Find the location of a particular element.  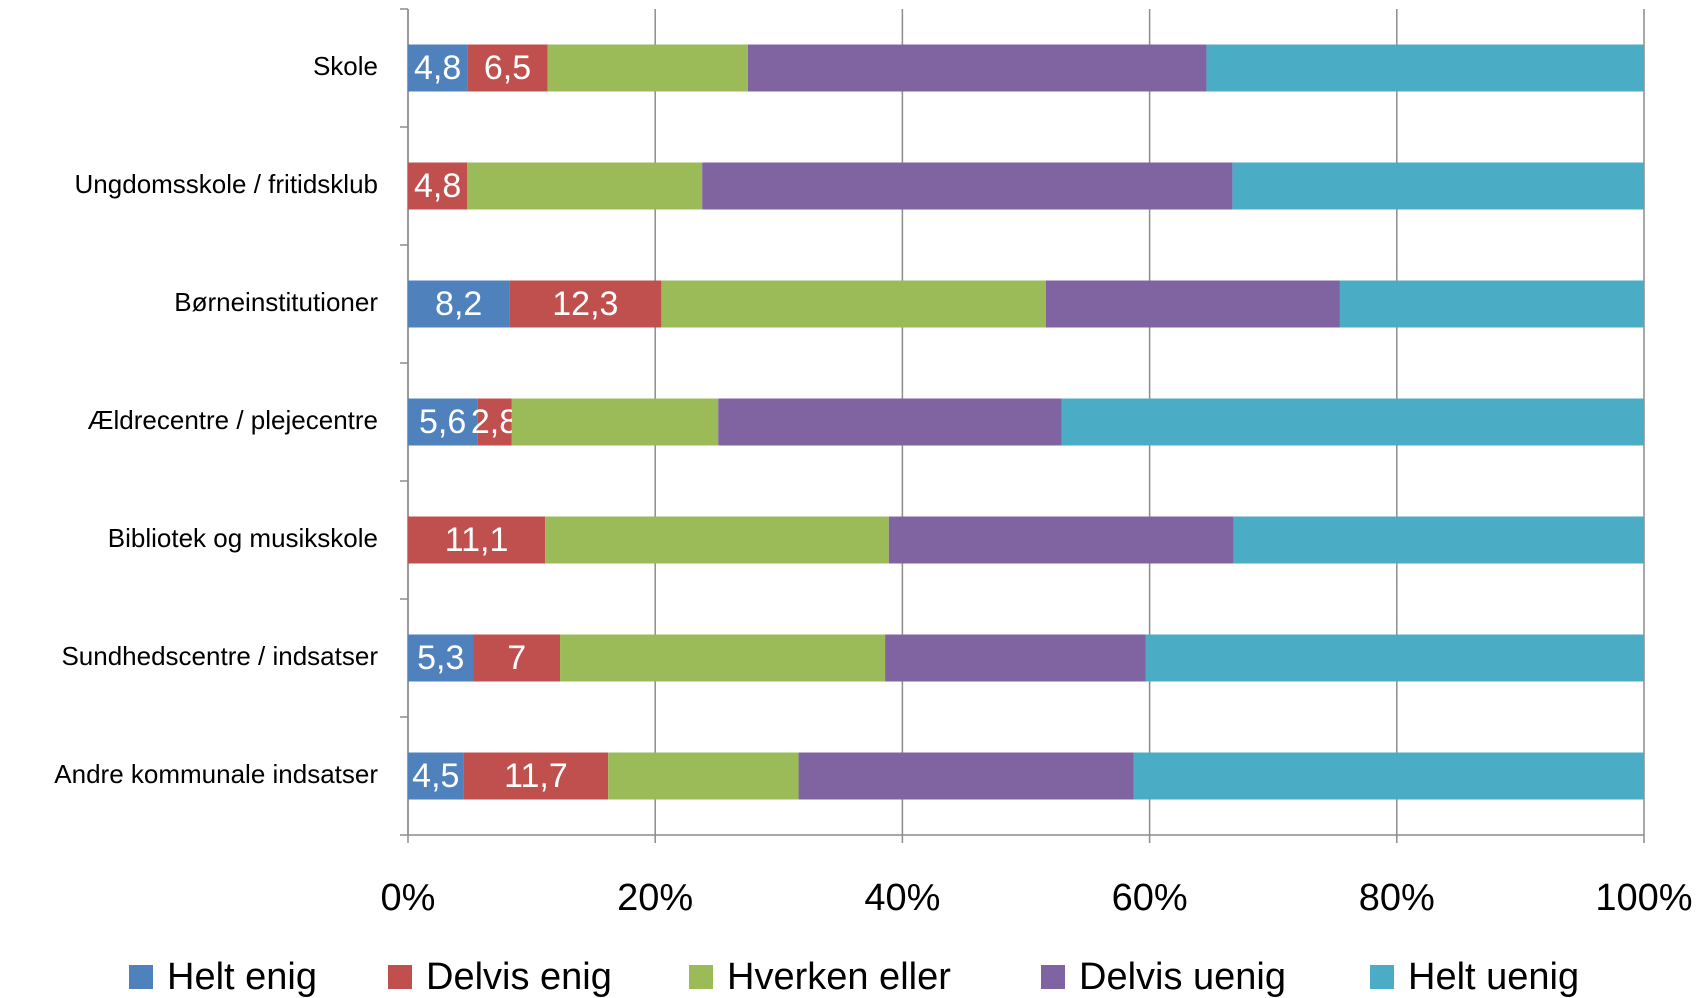

data-label: 2,8 is located at coordinates (494, 422).